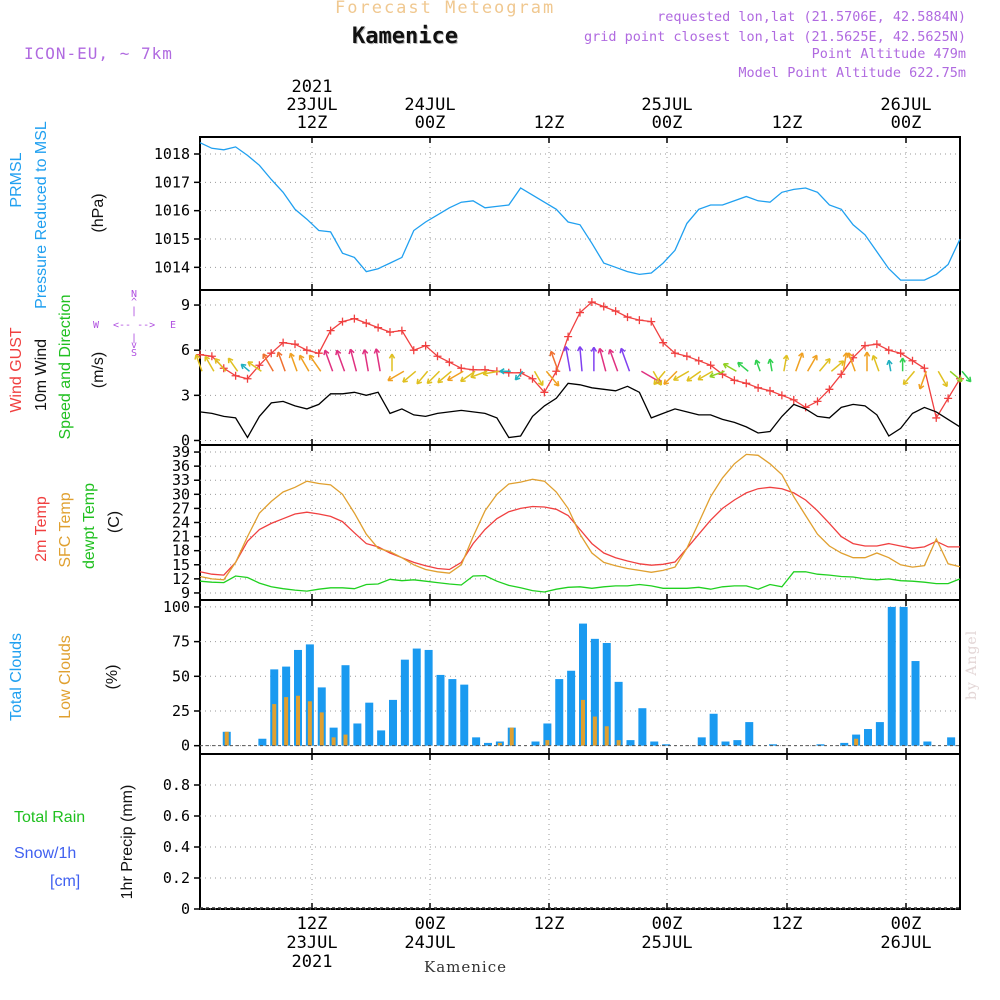 The image size is (1000, 1000). I want to click on y-tick-label: 0.2, so click(176, 878).